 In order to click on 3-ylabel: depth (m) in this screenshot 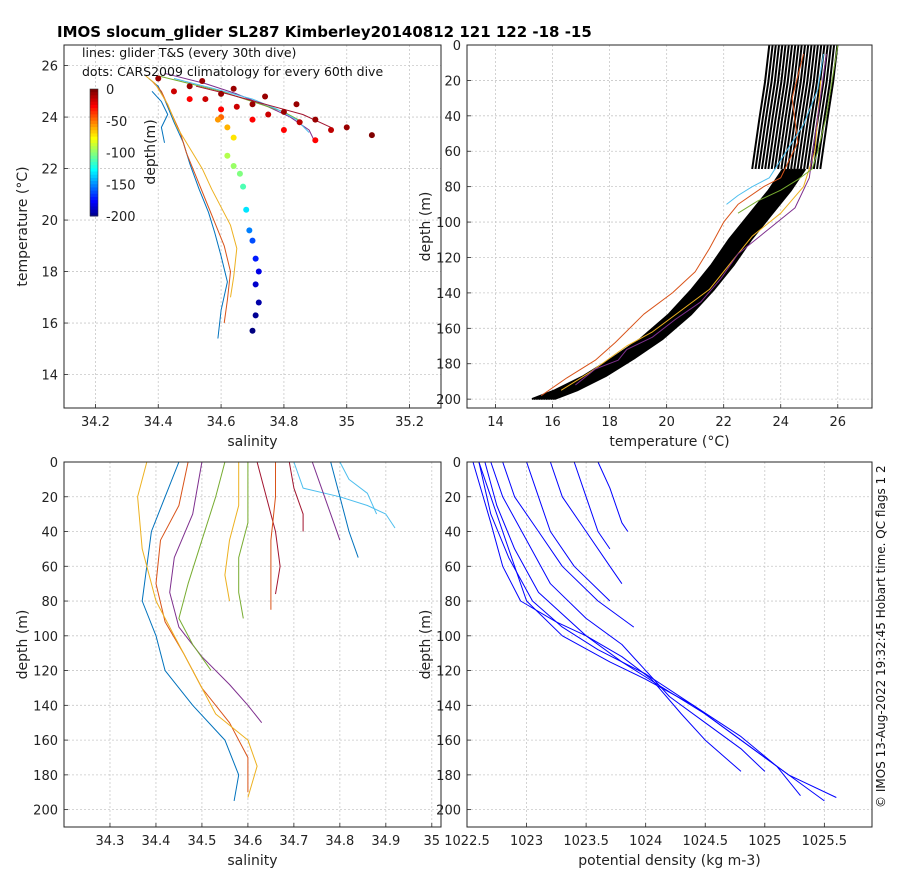, I will do `click(426, 645)`.